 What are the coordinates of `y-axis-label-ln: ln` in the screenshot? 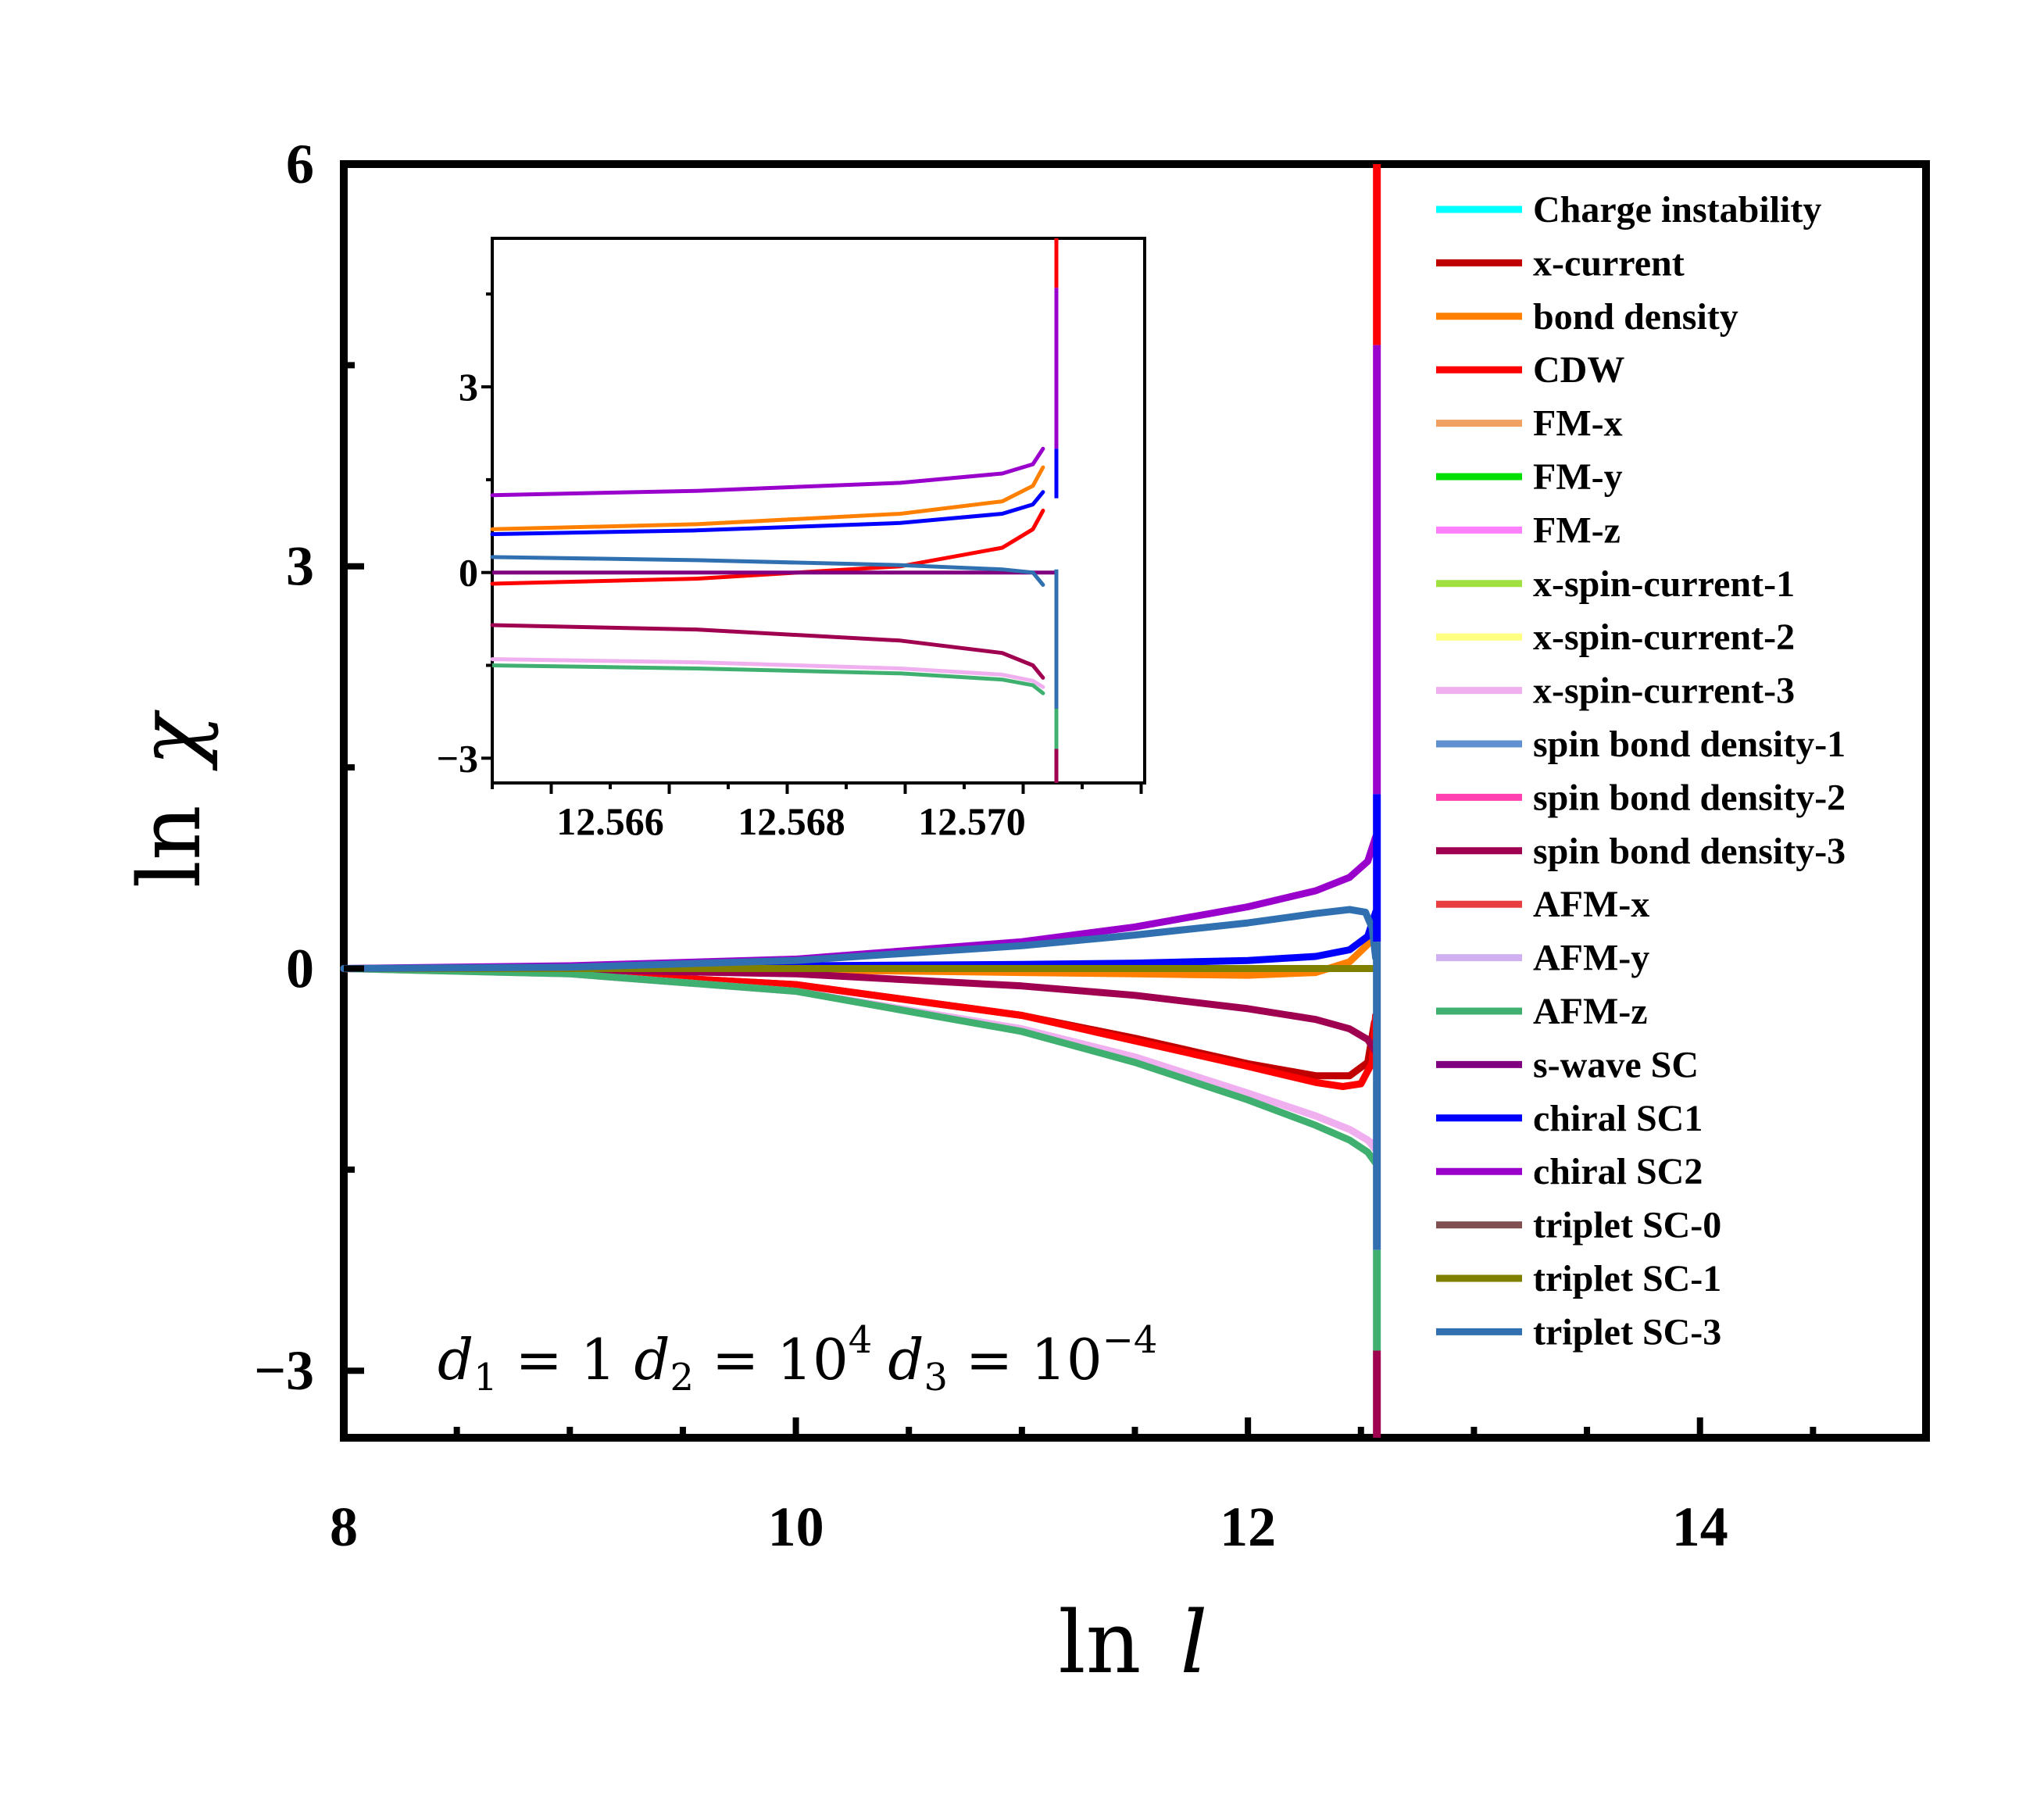 It's located at (170, 847).